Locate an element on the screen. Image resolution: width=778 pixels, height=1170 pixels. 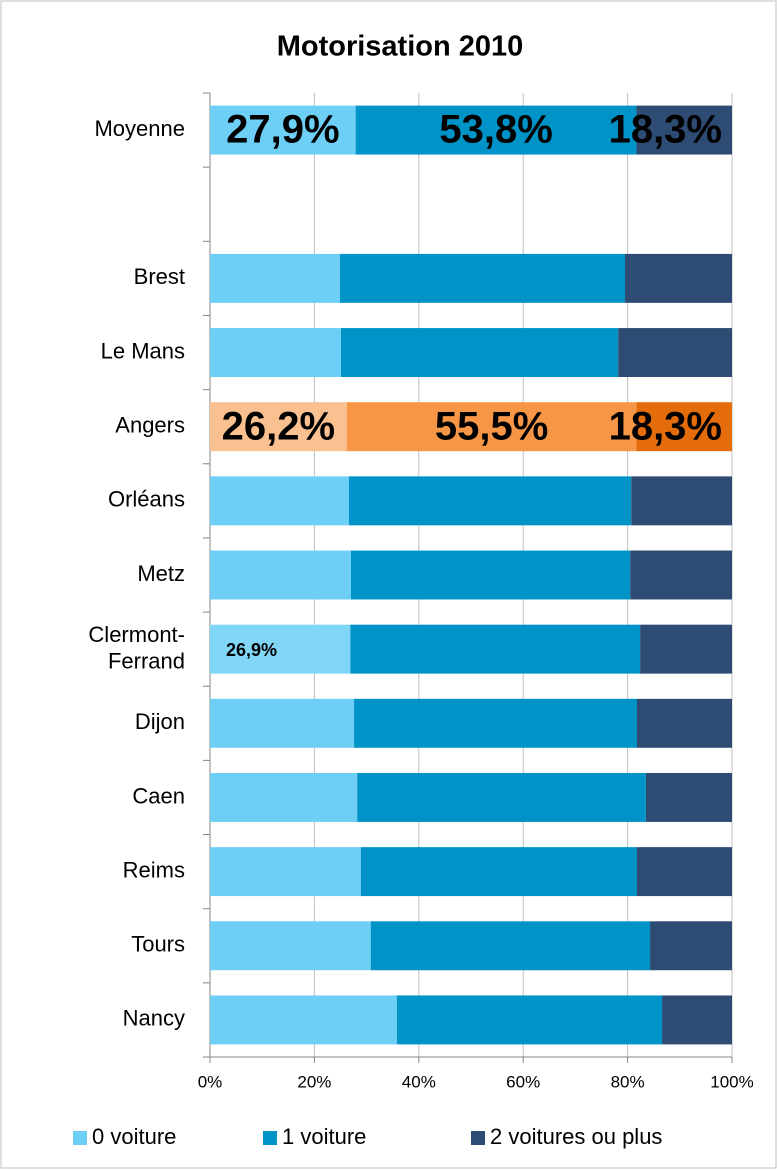
y-tick-label: Moyenne is located at coordinates (139, 128).